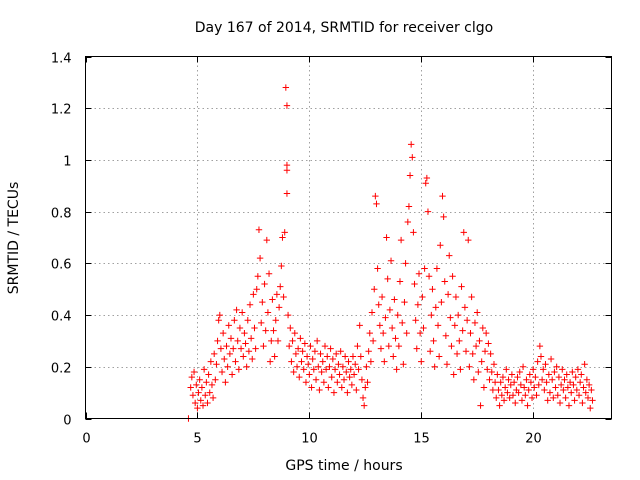 This screenshot has height=480, width=640. Describe the element at coordinates (311, 439) in the screenshot. I see `x-tick-labels: 0 5 10 15 20` at that location.